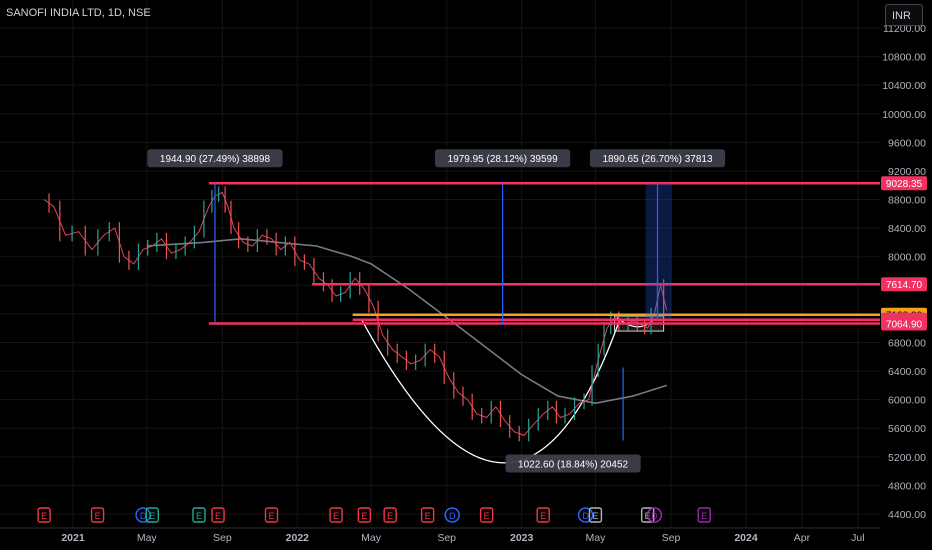 This screenshot has width=932, height=550. Describe the element at coordinates (907, 172) in the screenshot. I see `y-tick-label: 9200.00` at that location.